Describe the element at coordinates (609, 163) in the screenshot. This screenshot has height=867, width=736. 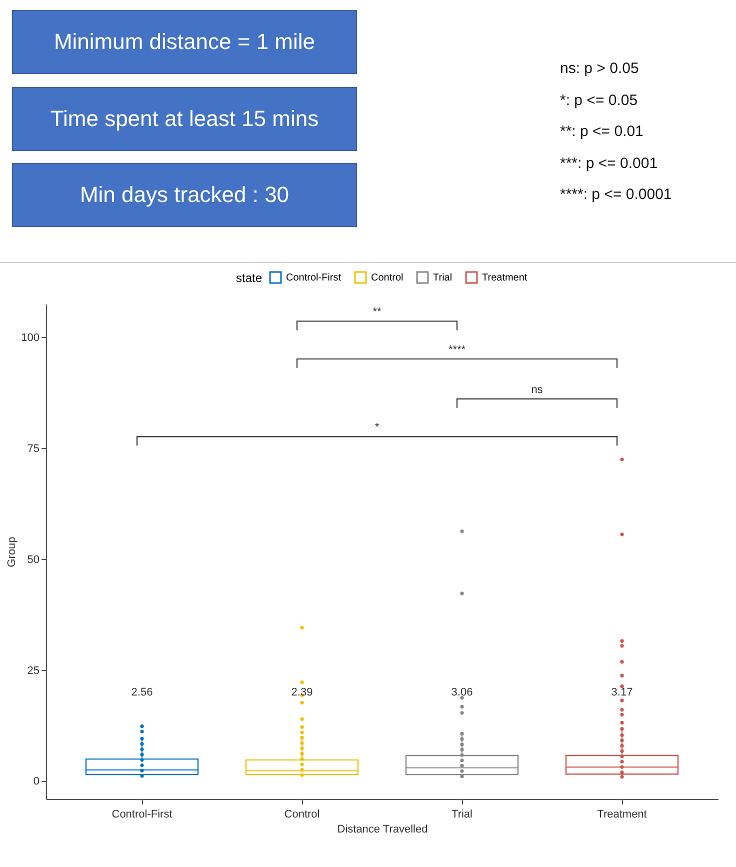
I see `text: ***: p <= 0.001` at that location.